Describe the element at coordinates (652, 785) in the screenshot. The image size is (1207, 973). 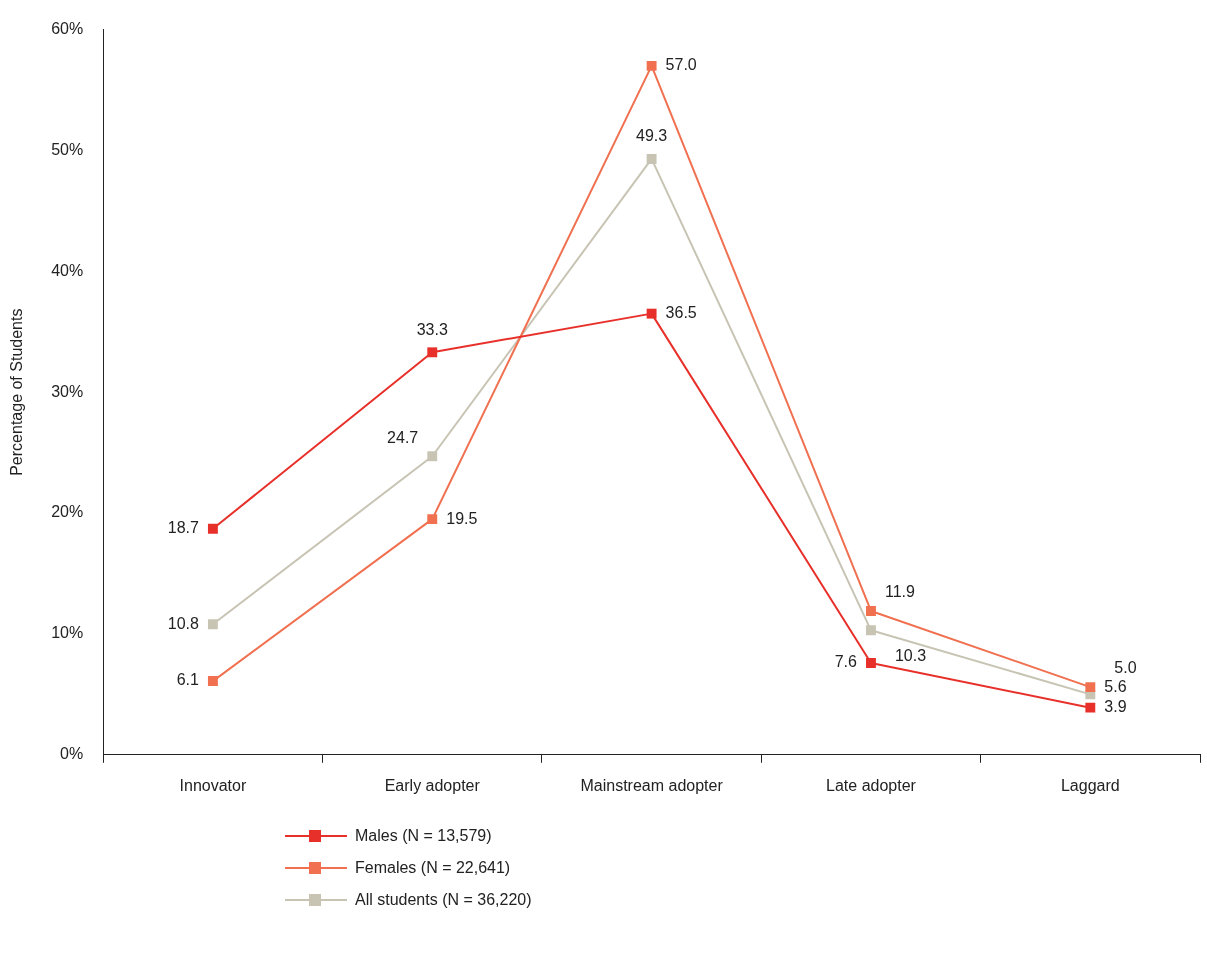
I see `x-tick-label: Mainstream adopter` at that location.